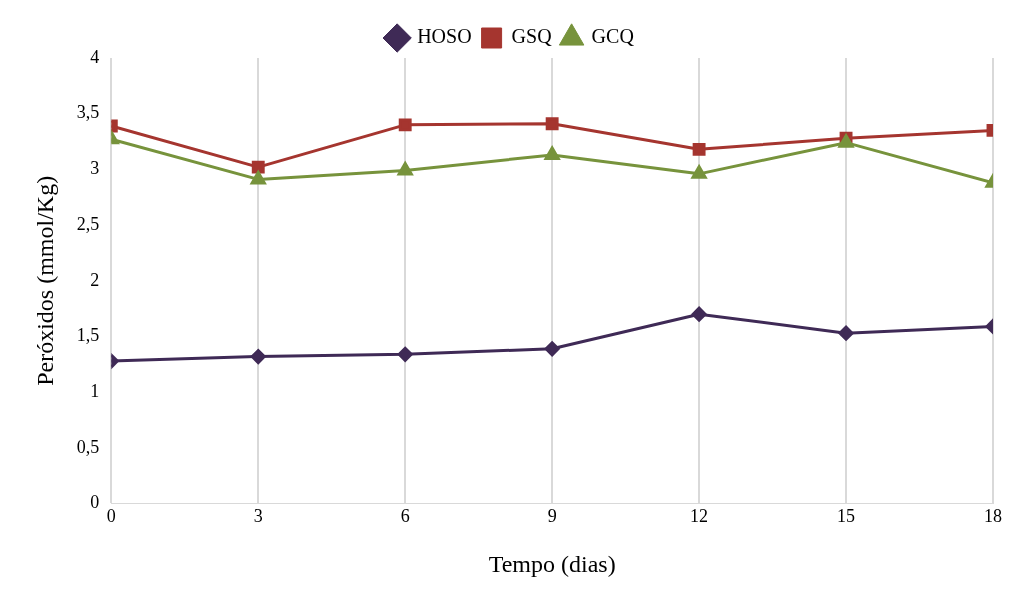 The image size is (1026, 602). What do you see at coordinates (405, 516) in the screenshot?
I see `x-tick-label: 6` at bounding box center [405, 516].